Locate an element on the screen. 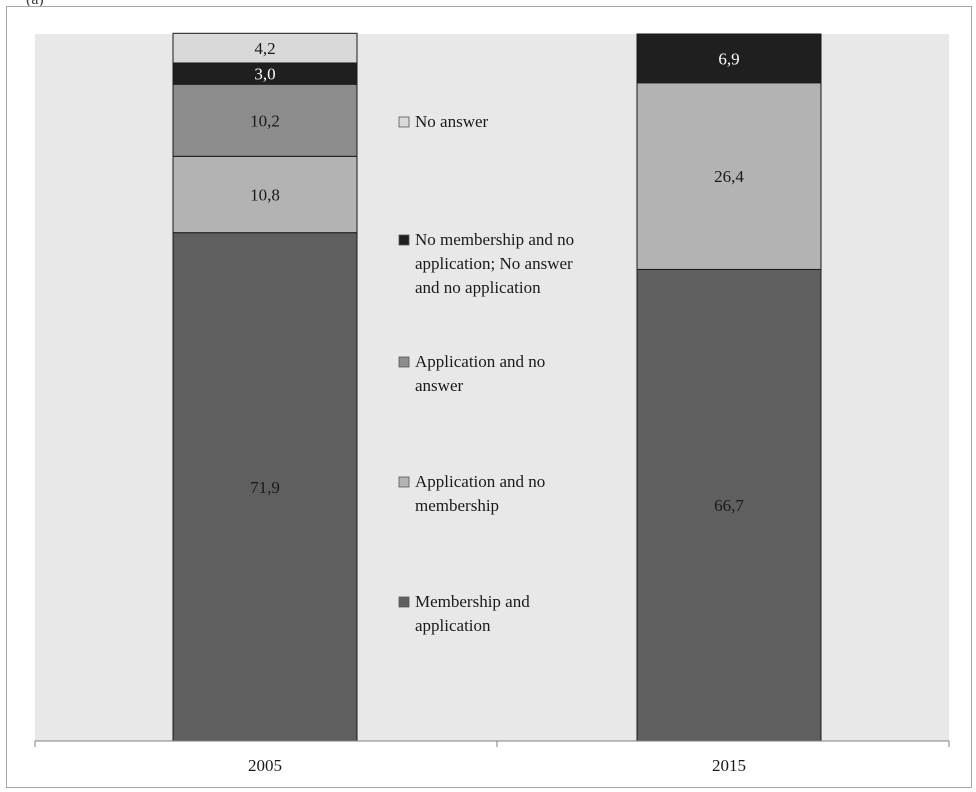  legend-label-4-line-2: membership is located at coordinates (457, 505).